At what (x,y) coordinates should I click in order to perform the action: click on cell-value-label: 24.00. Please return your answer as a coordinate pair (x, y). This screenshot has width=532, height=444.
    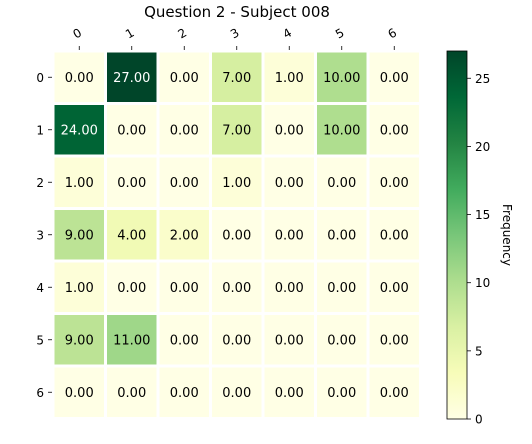
    Looking at the image, I should click on (79, 130).